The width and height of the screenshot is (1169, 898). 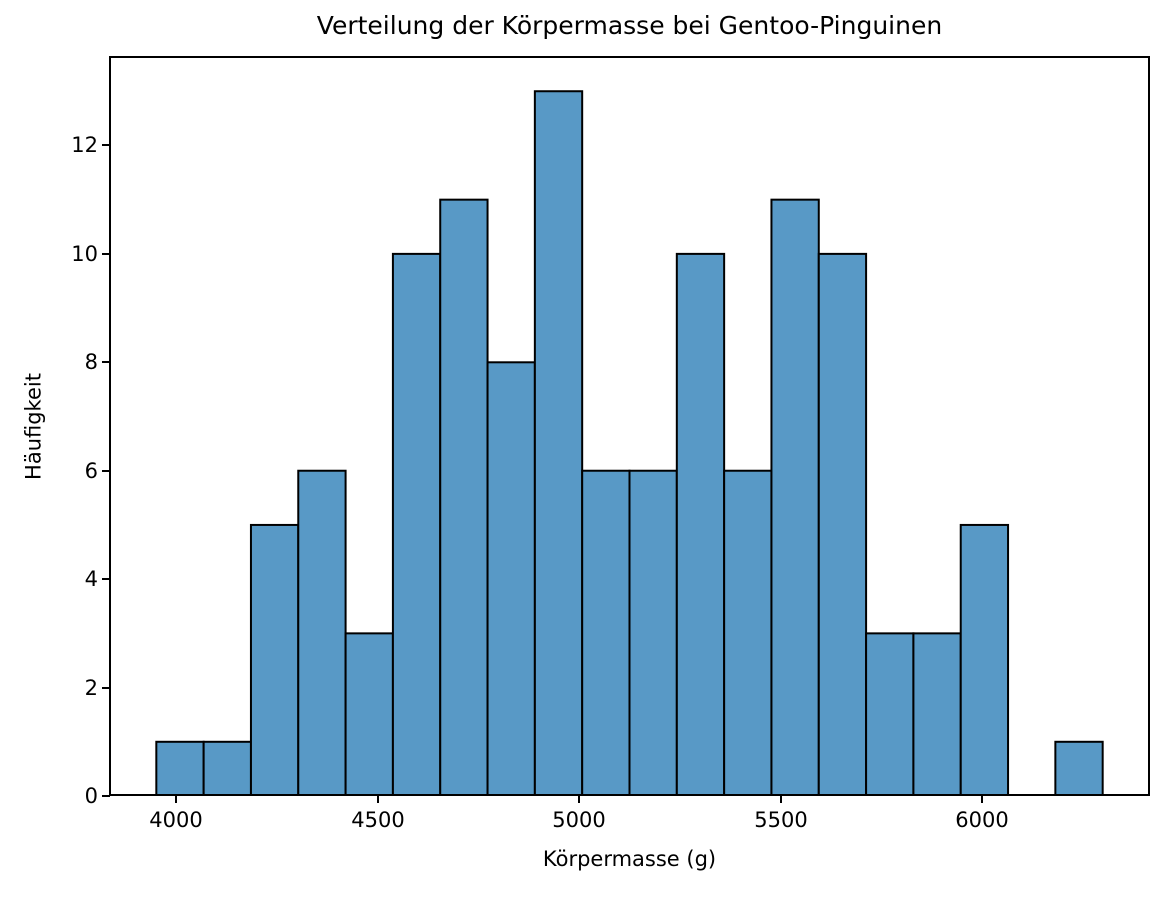 What do you see at coordinates (579, 820) in the screenshot?
I see `x-tick-label: 5000` at bounding box center [579, 820].